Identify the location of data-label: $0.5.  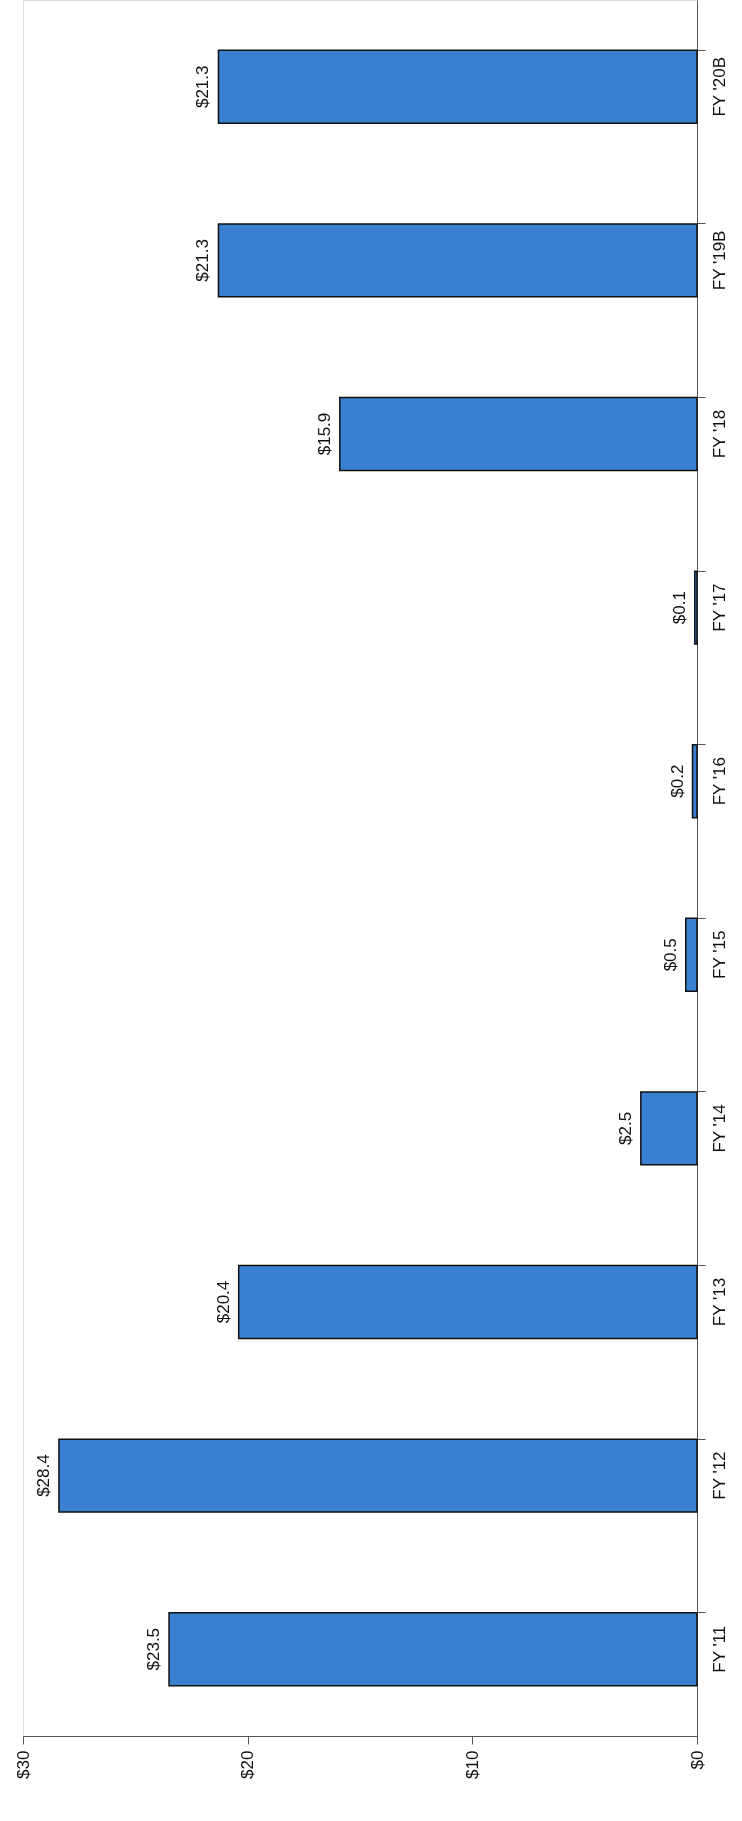
(670, 955).